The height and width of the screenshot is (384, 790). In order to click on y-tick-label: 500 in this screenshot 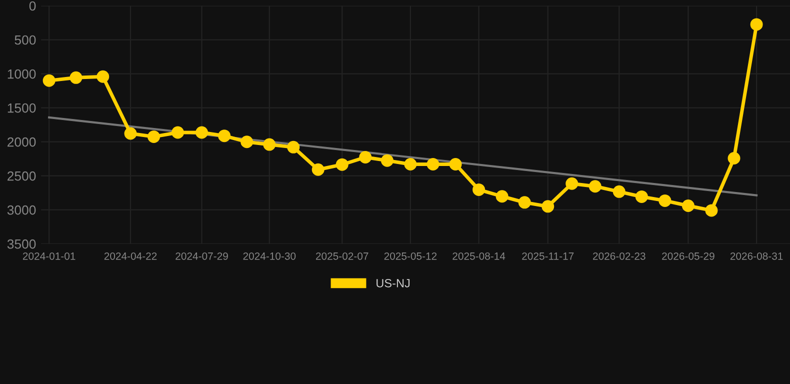, I will do `click(25, 40)`.